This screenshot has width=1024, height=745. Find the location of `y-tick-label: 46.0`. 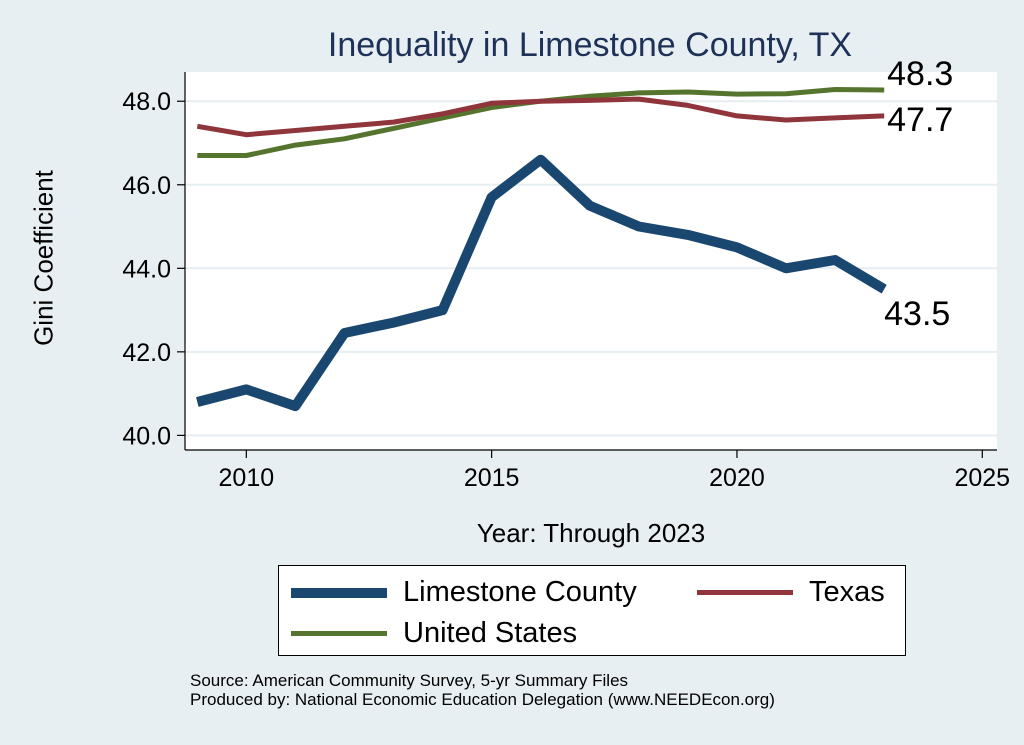

y-tick-label: 46.0 is located at coordinates (146, 186).